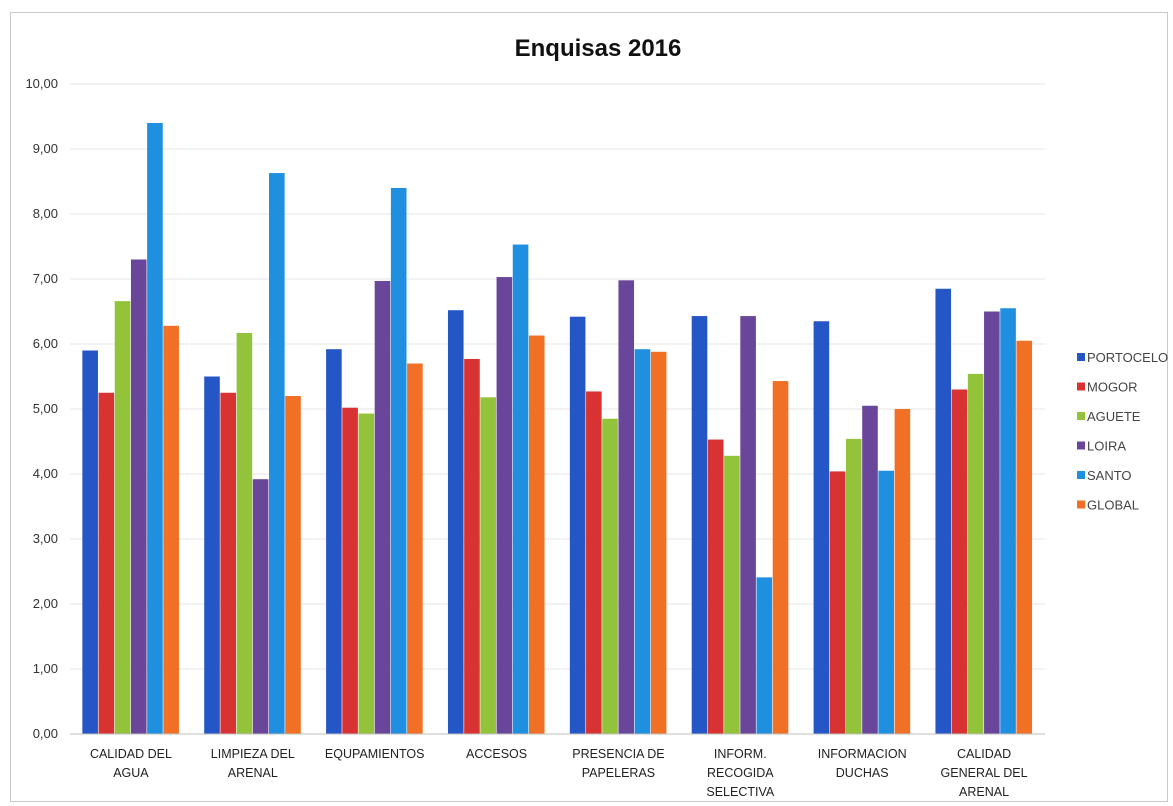  What do you see at coordinates (45, 408) in the screenshot?
I see `y-tick-label: 5,00` at bounding box center [45, 408].